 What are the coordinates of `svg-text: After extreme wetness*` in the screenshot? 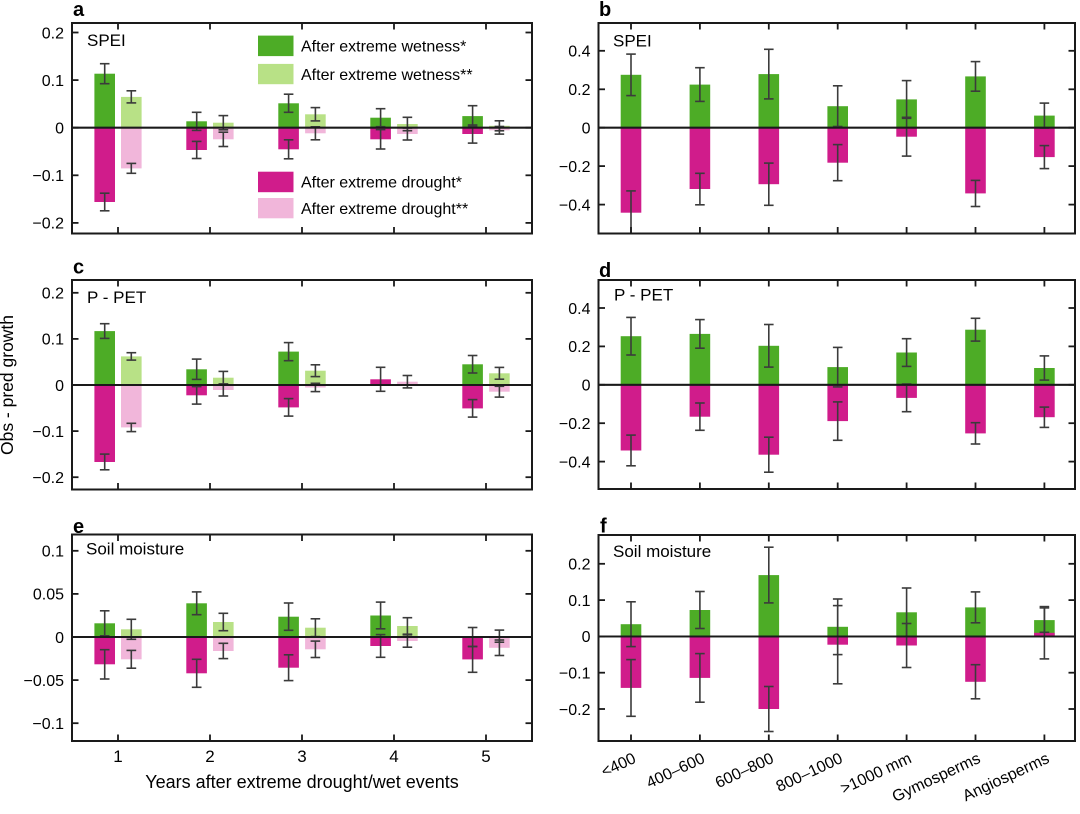 It's located at (383, 47).